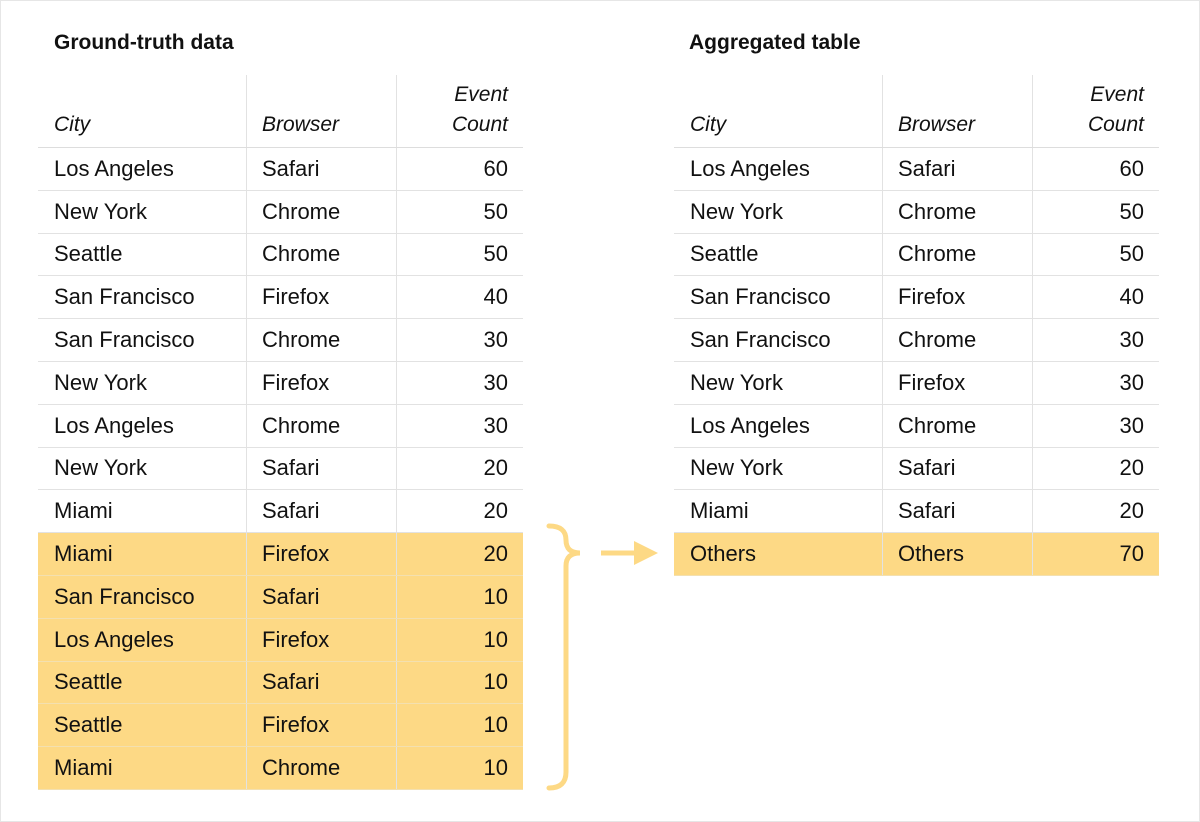 The image size is (1200, 822). I want to click on cell-city: Others, so click(778, 554).